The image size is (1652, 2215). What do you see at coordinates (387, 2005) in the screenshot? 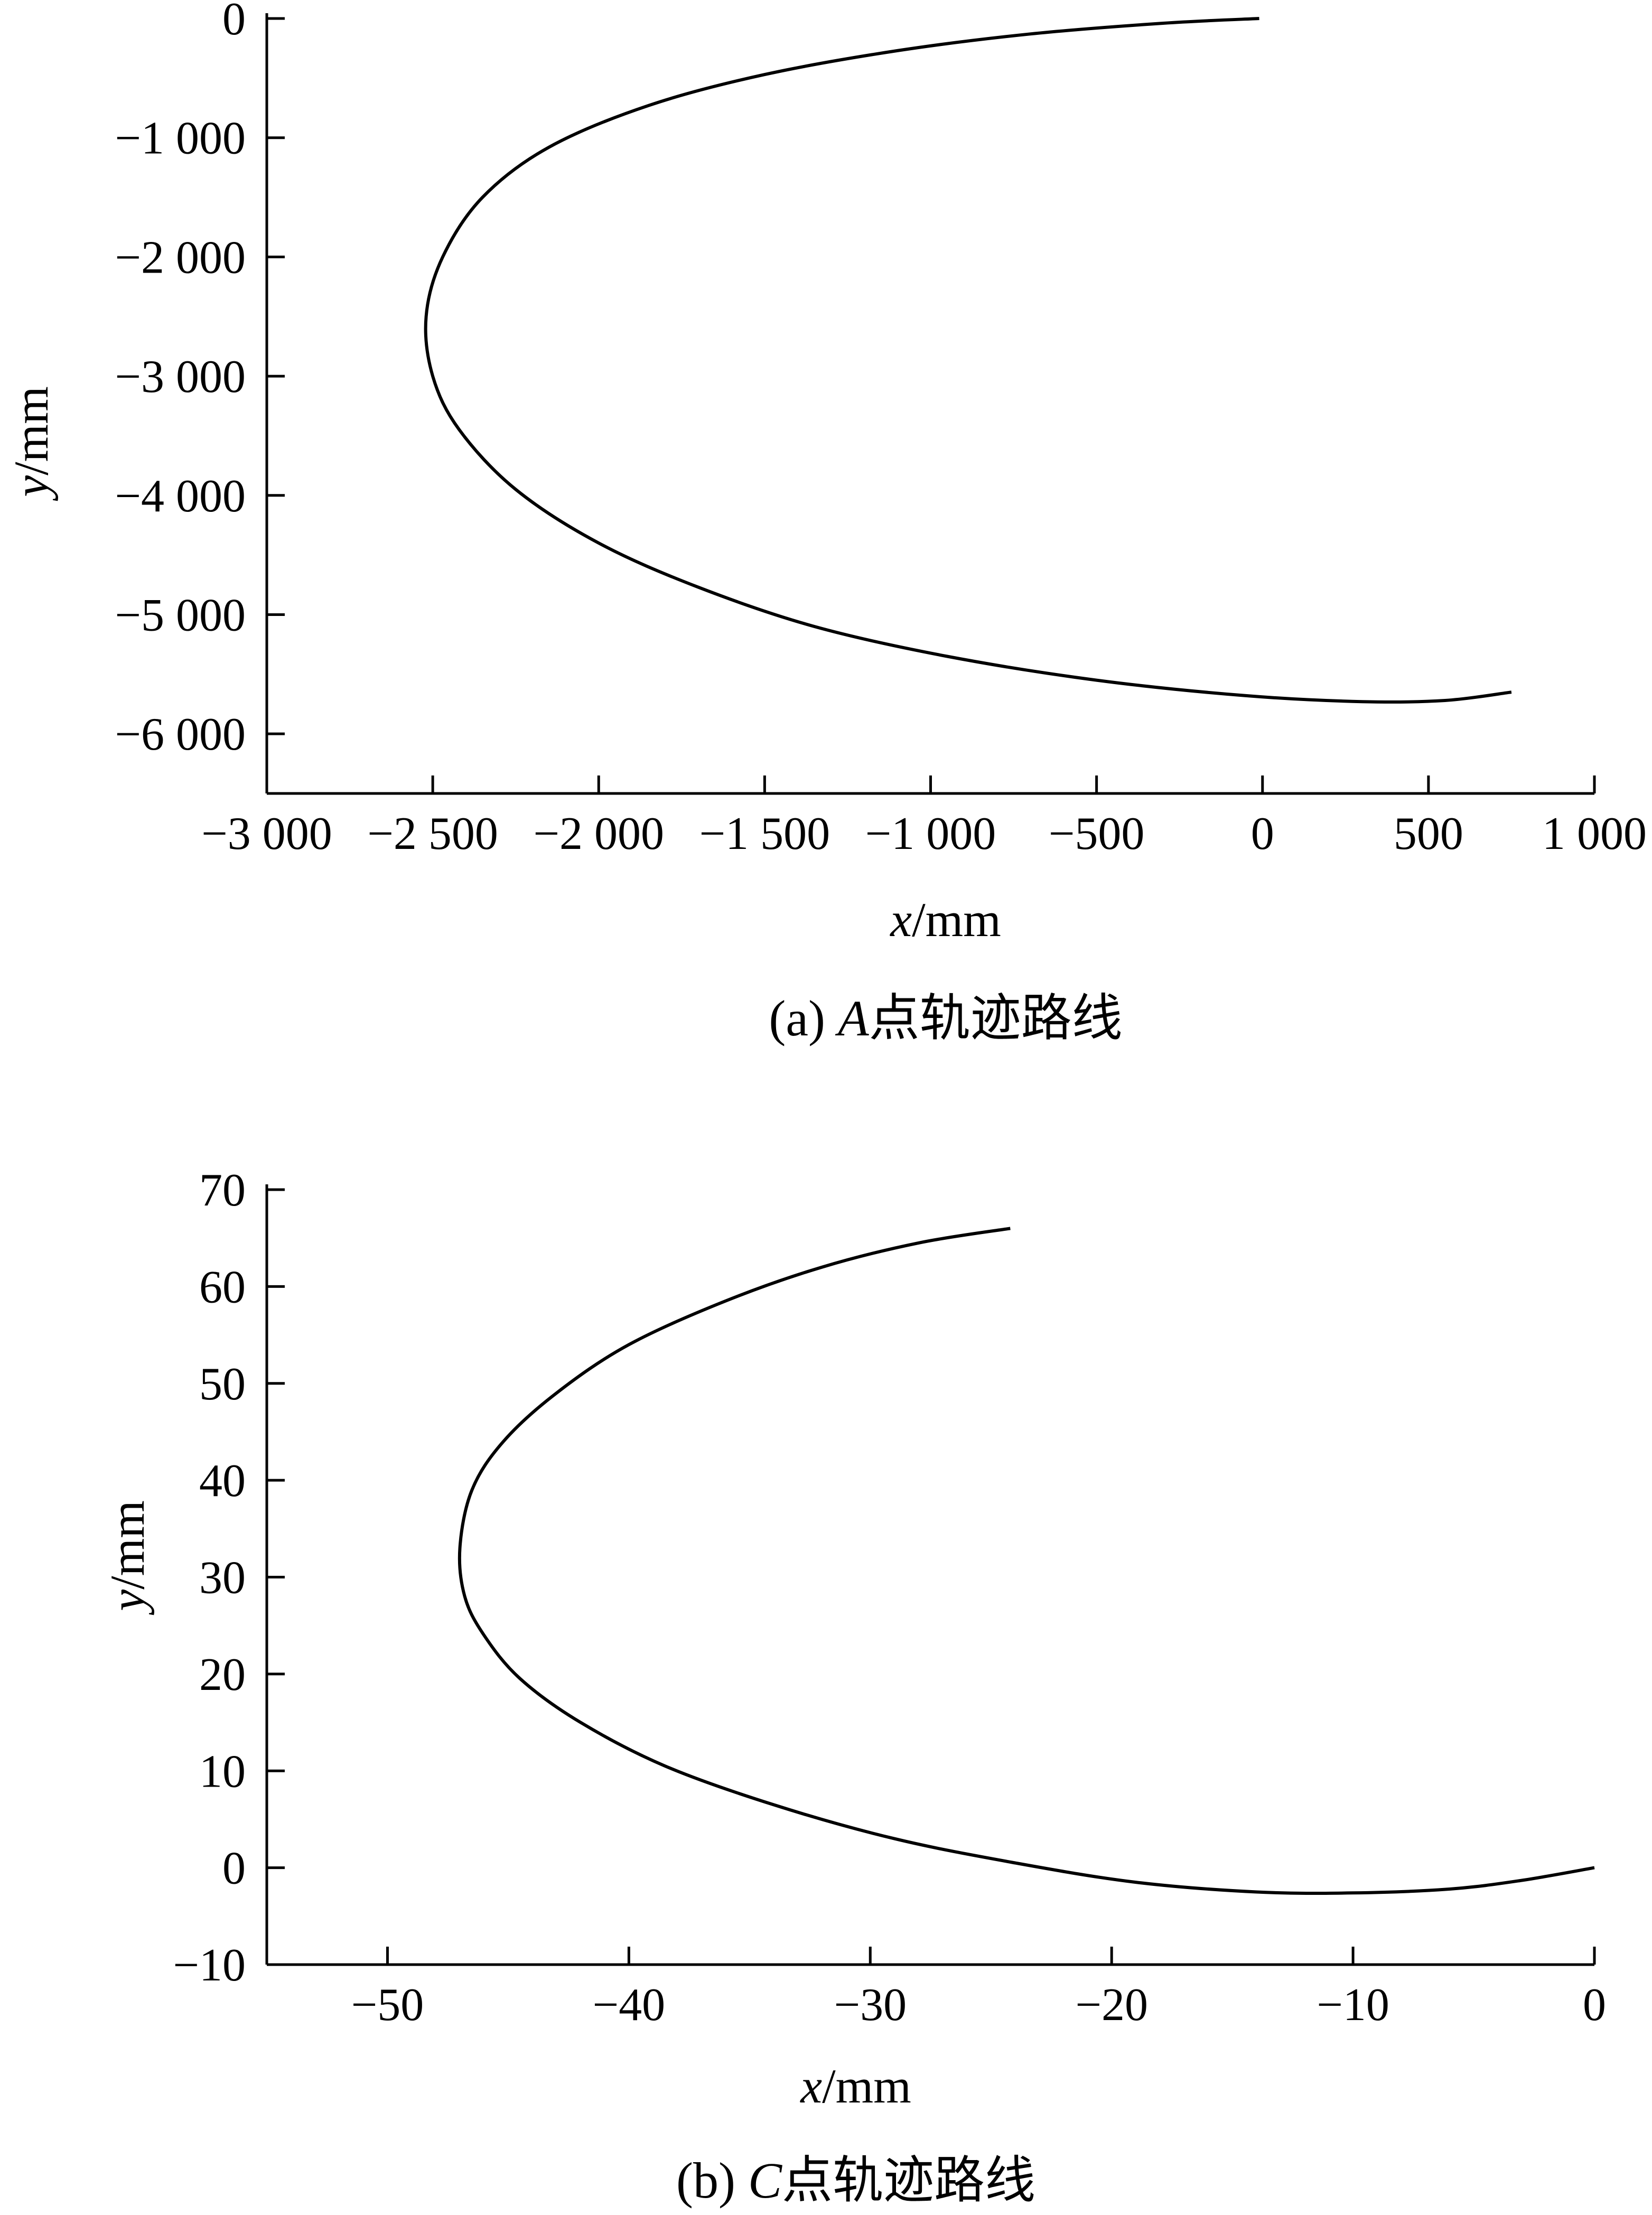
I see `b-x-tick-label: −50` at bounding box center [387, 2005].